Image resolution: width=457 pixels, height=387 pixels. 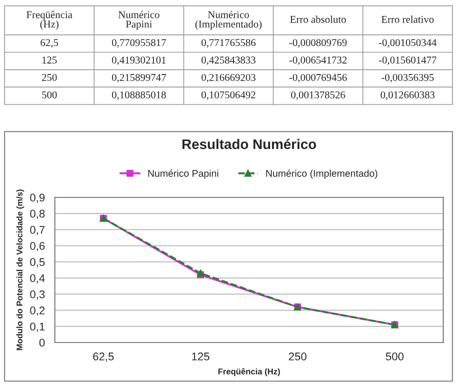 What do you see at coordinates (228, 20) in the screenshot?
I see `text: Numérico (Implementado)` at bounding box center [228, 20].